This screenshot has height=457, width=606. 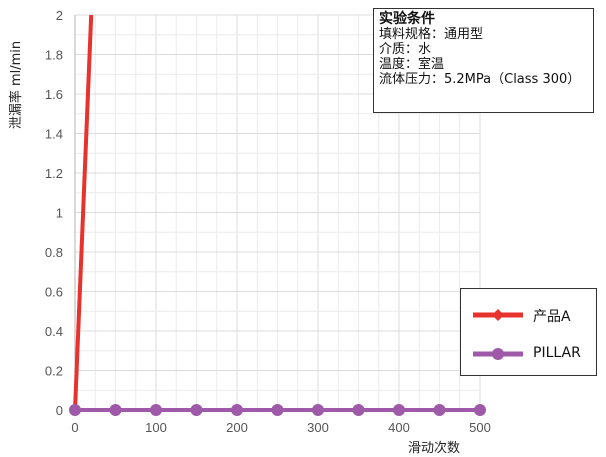 I want to click on y-tick-label: 1, so click(x=59, y=213).